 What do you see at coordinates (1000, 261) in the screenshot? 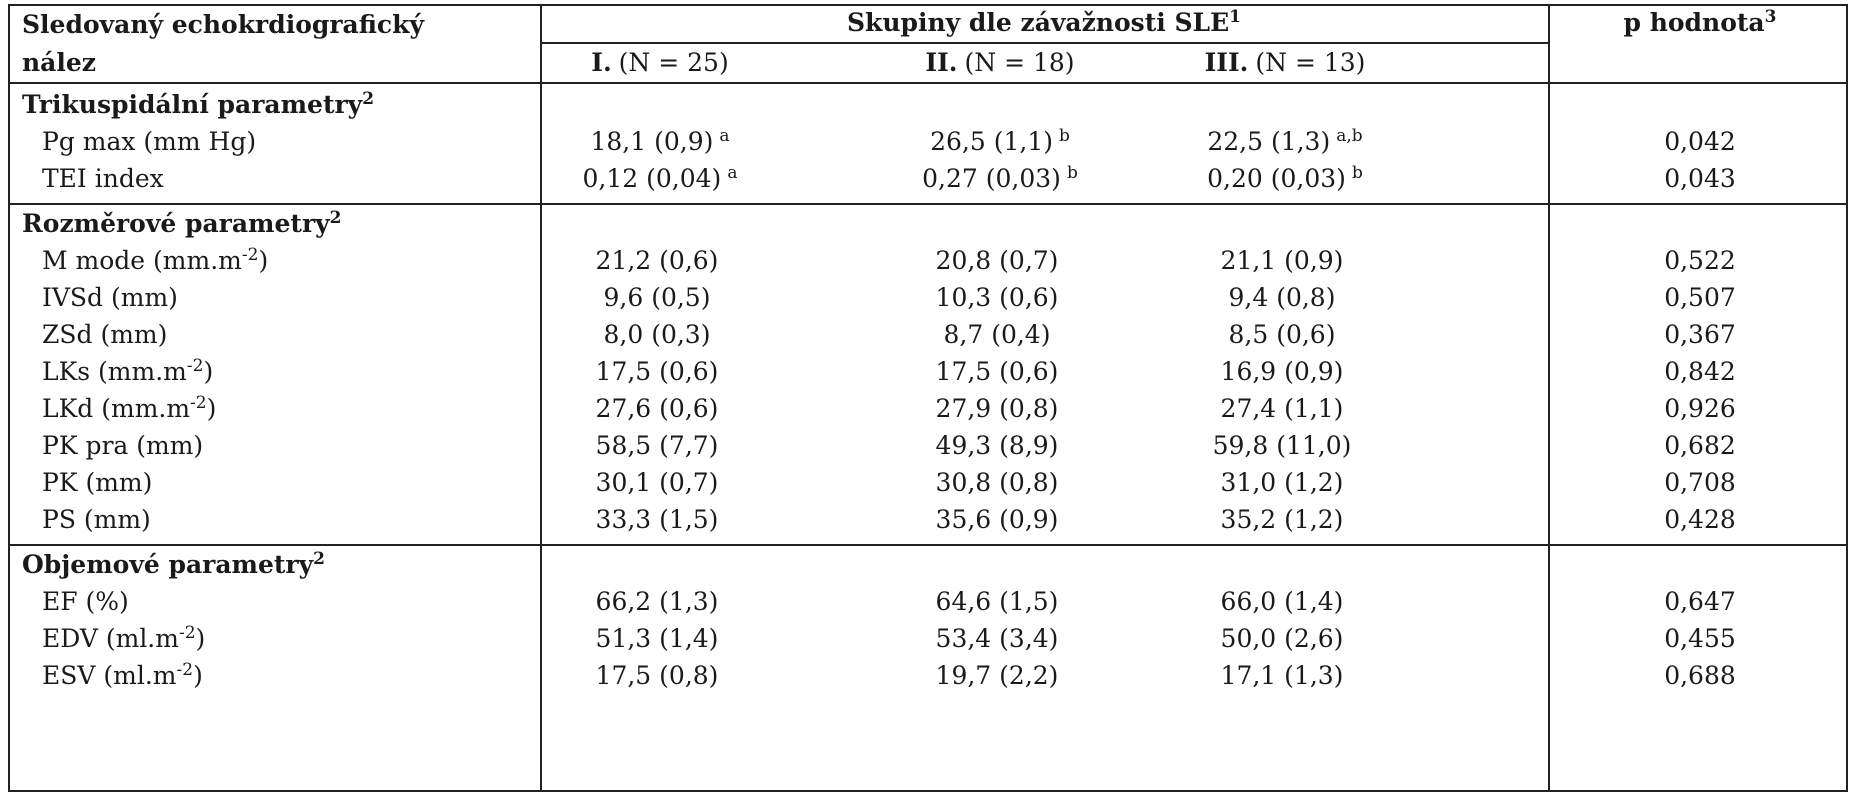
I see `group-2-value: 20,8 (0,7)` at bounding box center [1000, 261].